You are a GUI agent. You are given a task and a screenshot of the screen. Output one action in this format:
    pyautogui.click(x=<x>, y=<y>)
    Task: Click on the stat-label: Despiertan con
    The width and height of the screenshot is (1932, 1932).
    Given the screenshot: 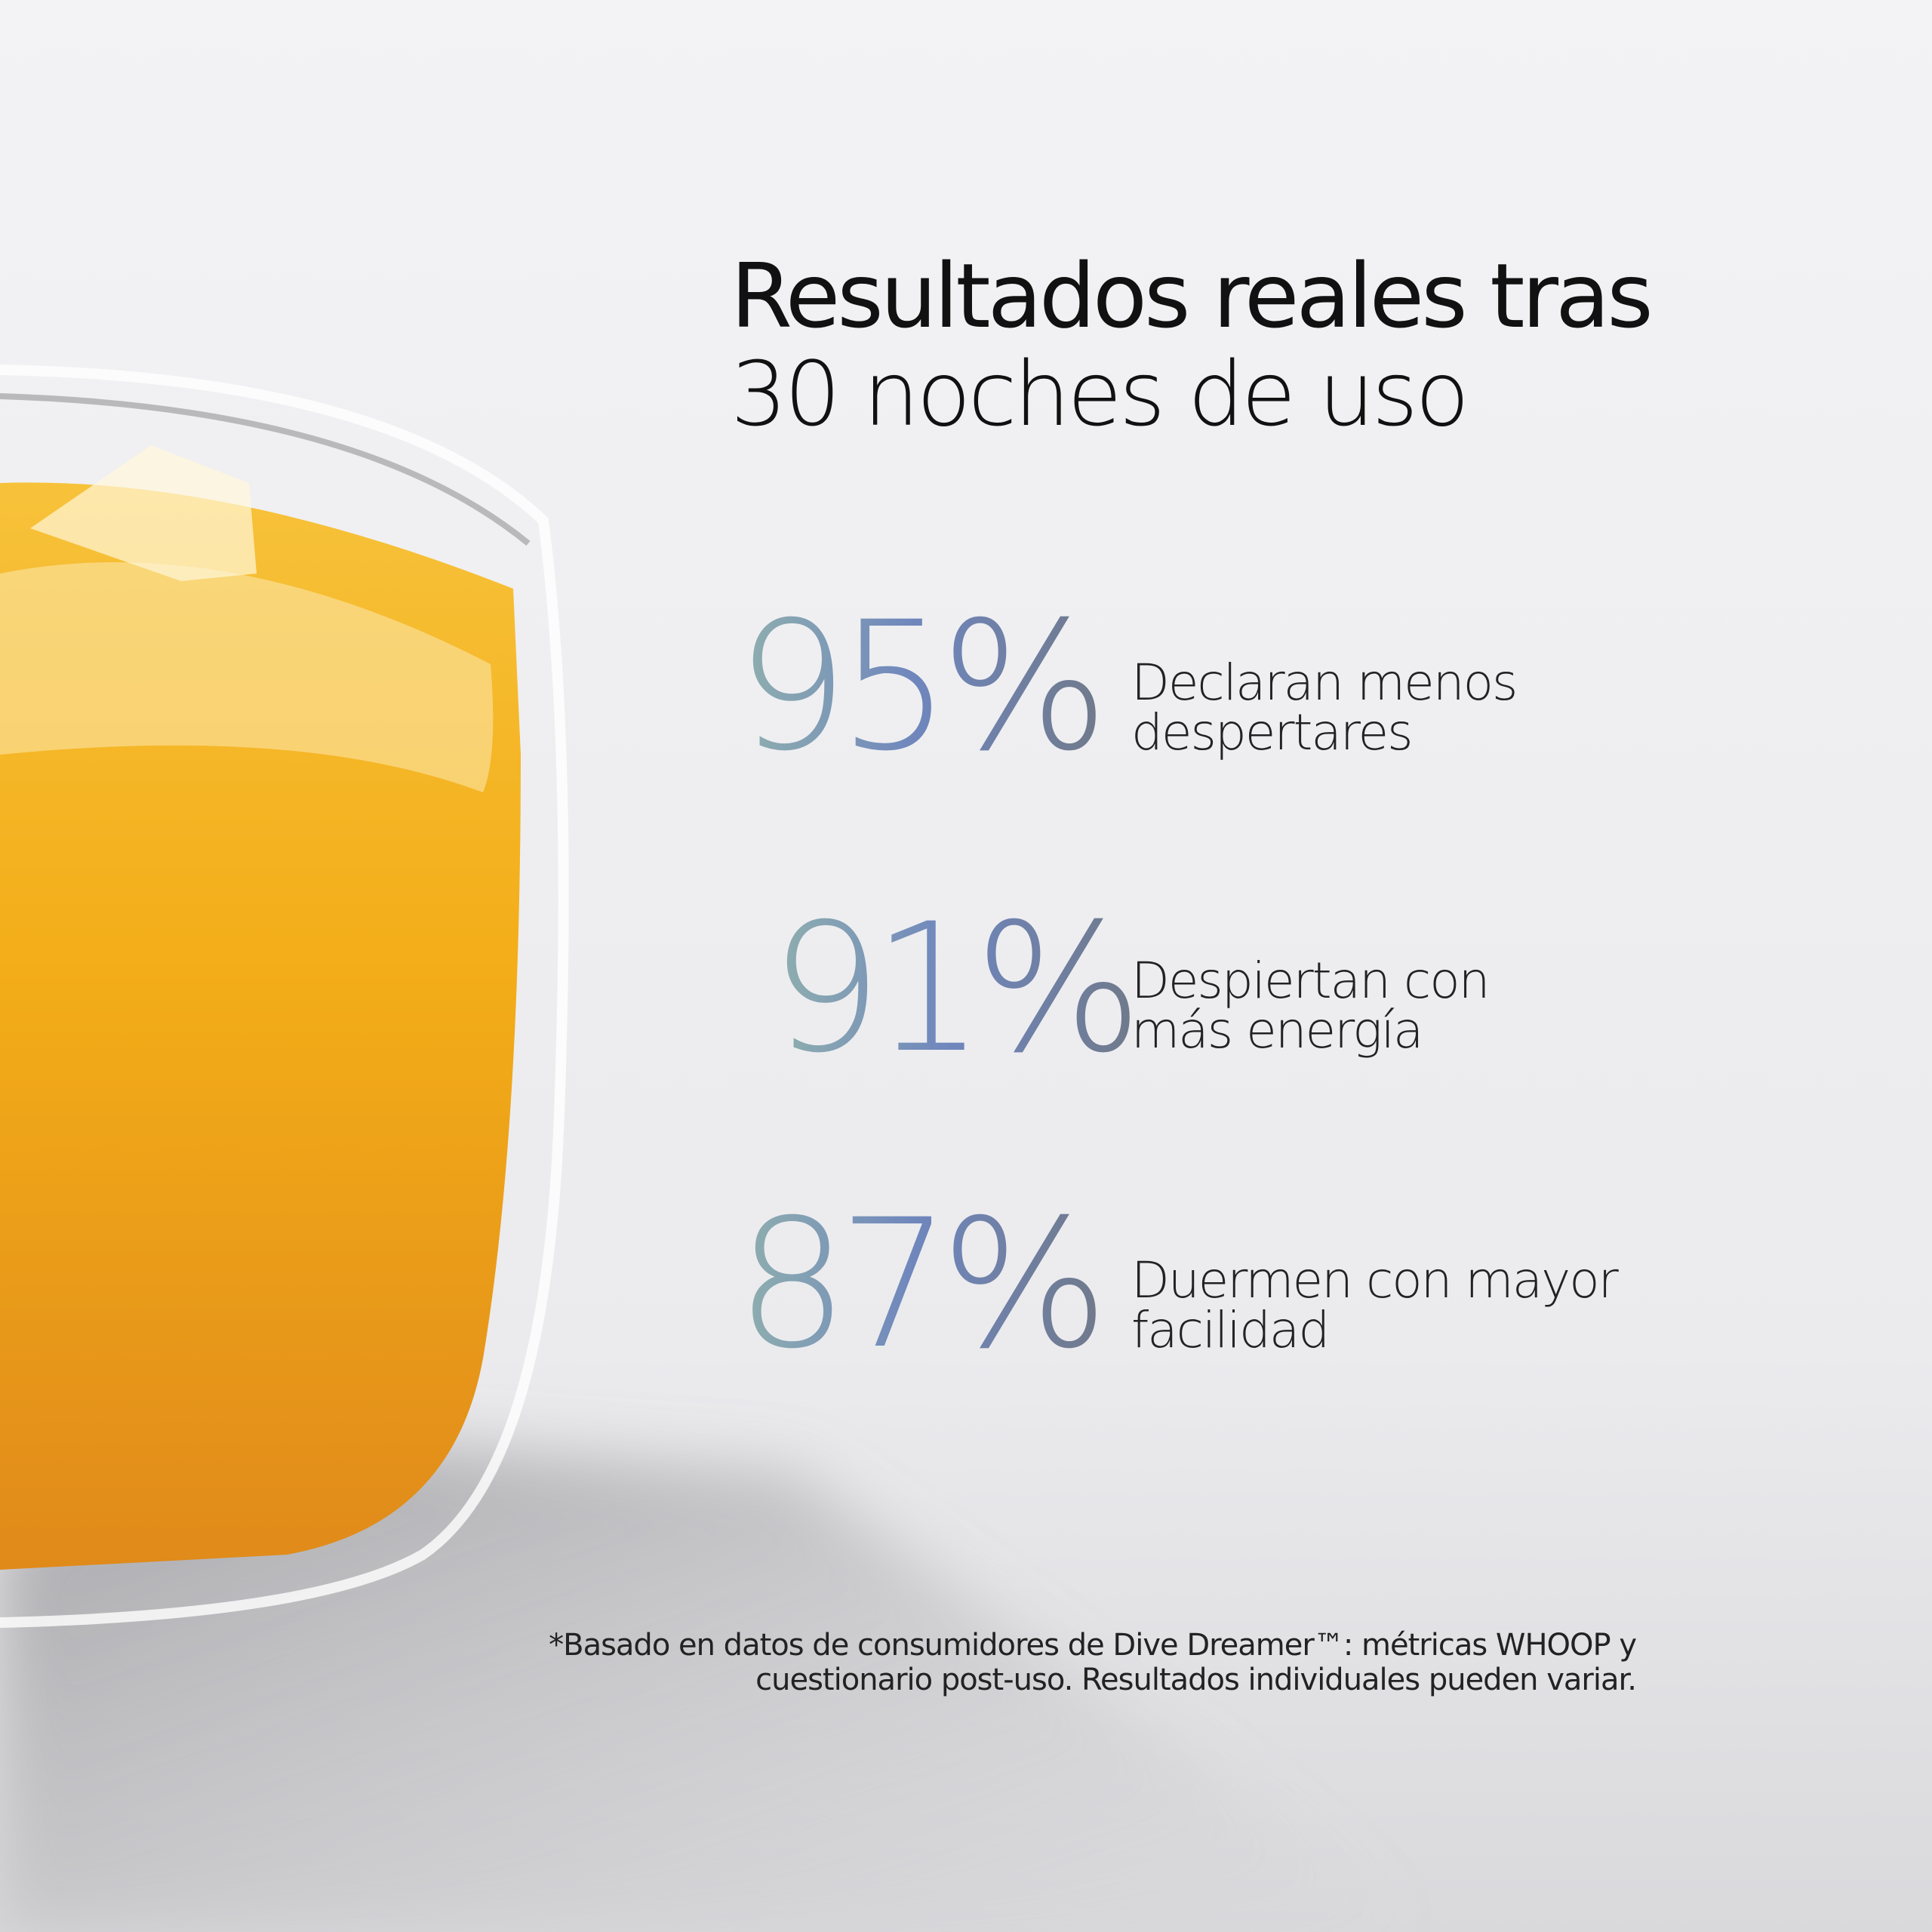 What is the action you would take?
    pyautogui.click(x=1309, y=981)
    